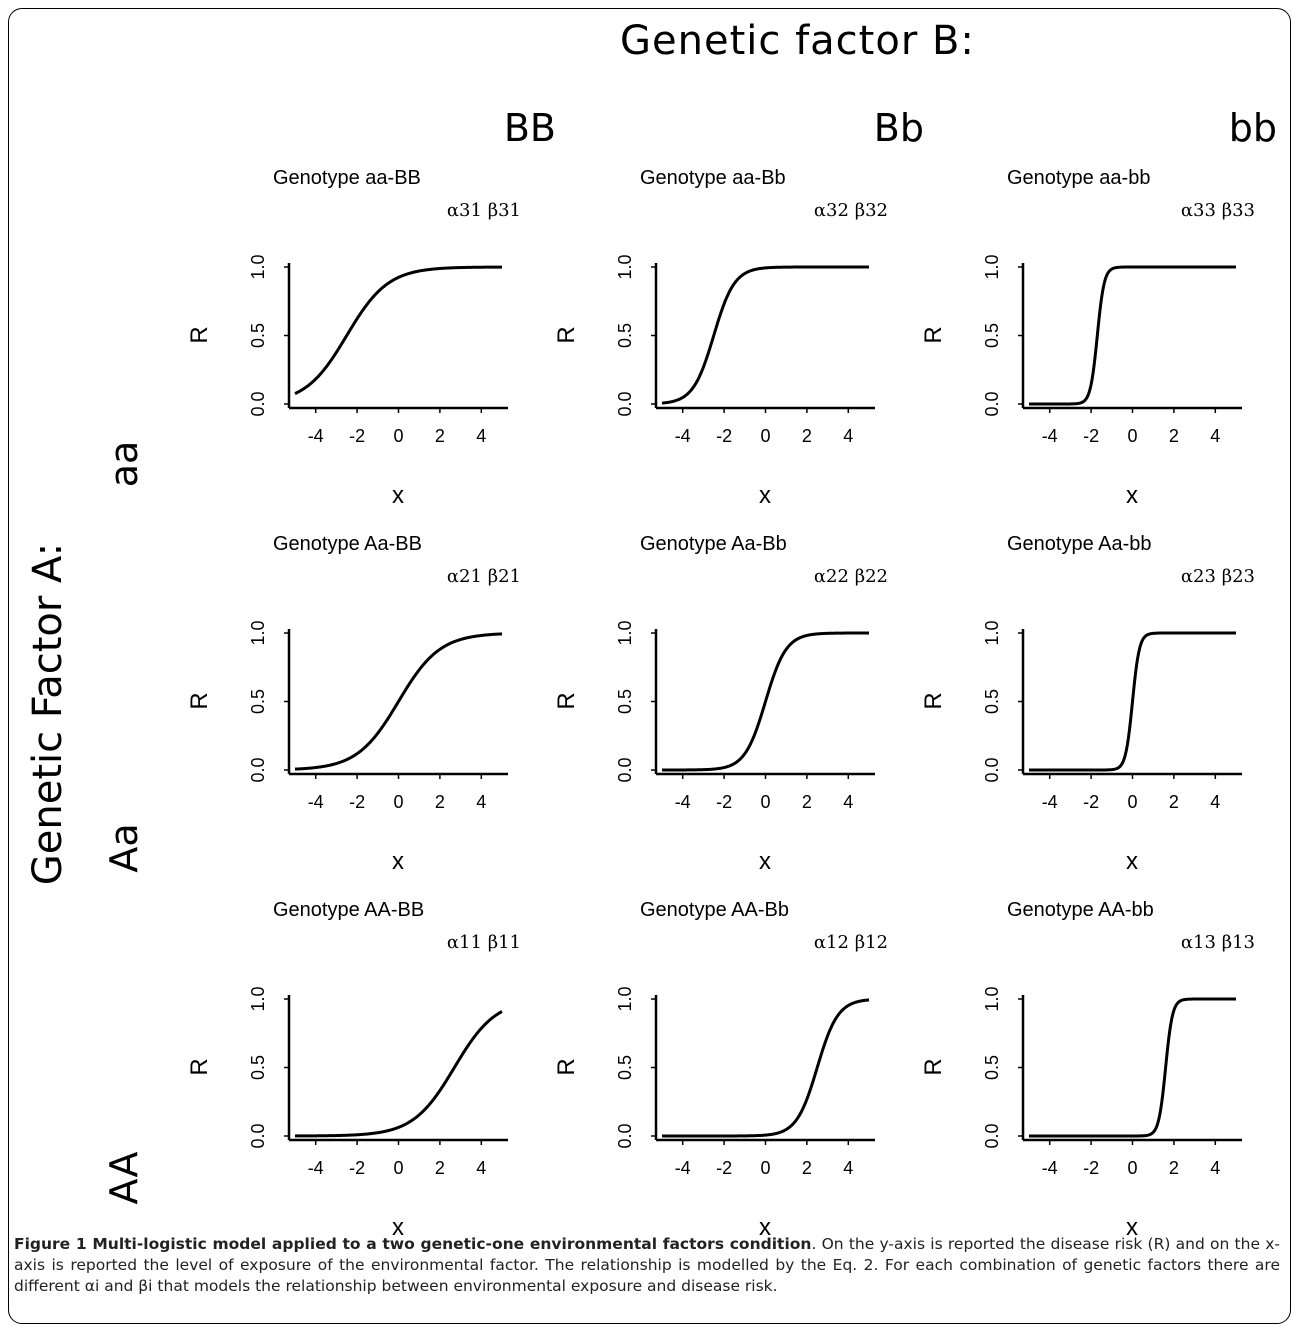 The image size is (1293, 1329). I want to click on top-title: Genetic factor B:, so click(797, 41).